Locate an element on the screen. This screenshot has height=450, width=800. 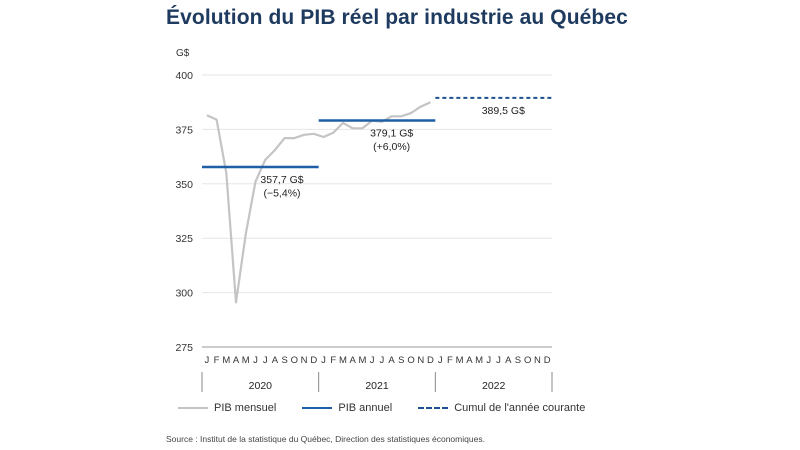
legend-swatch-monthly is located at coordinates (193, 408).